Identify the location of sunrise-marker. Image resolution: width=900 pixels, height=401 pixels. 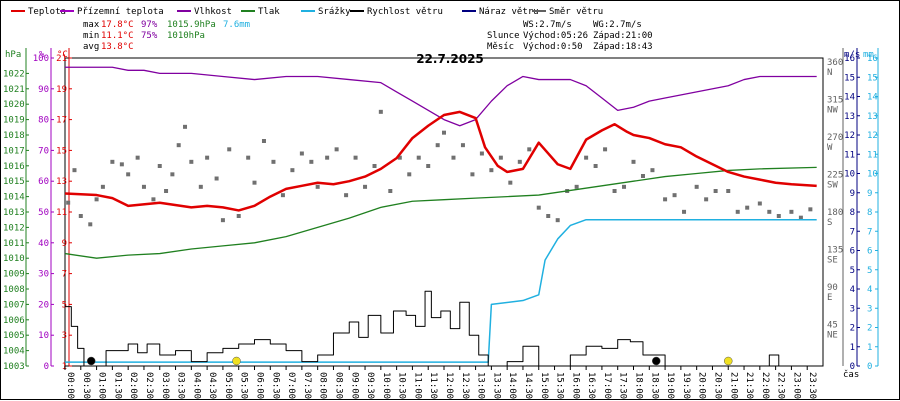
(236, 361).